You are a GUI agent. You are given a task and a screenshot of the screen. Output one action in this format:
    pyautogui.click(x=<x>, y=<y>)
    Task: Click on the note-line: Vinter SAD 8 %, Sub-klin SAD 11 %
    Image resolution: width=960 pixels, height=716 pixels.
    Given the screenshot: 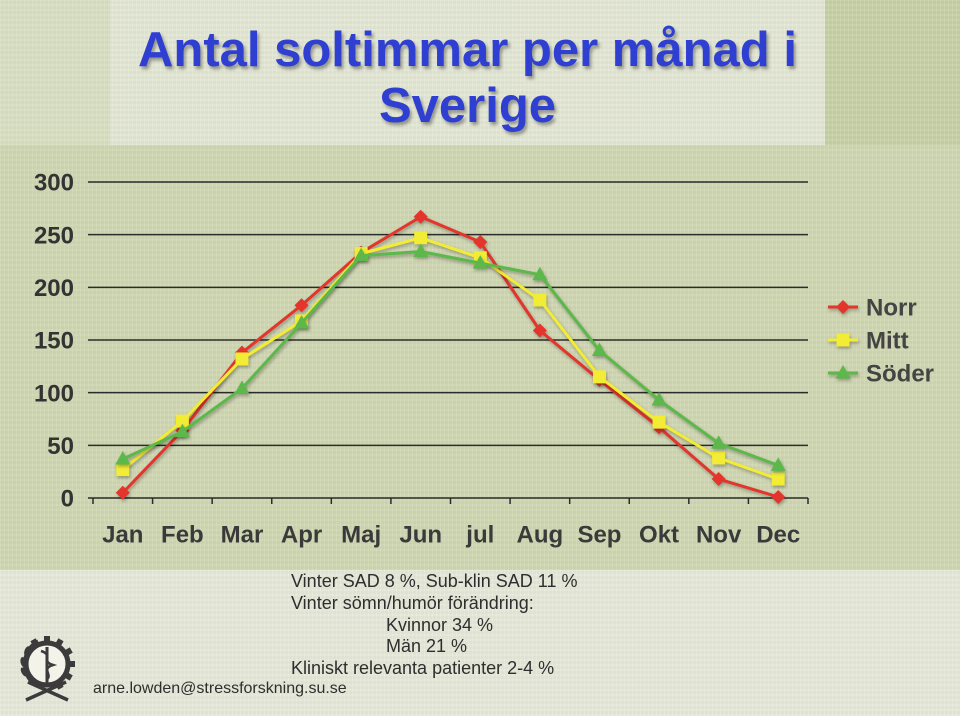 What is the action you would take?
    pyautogui.click(x=434, y=581)
    